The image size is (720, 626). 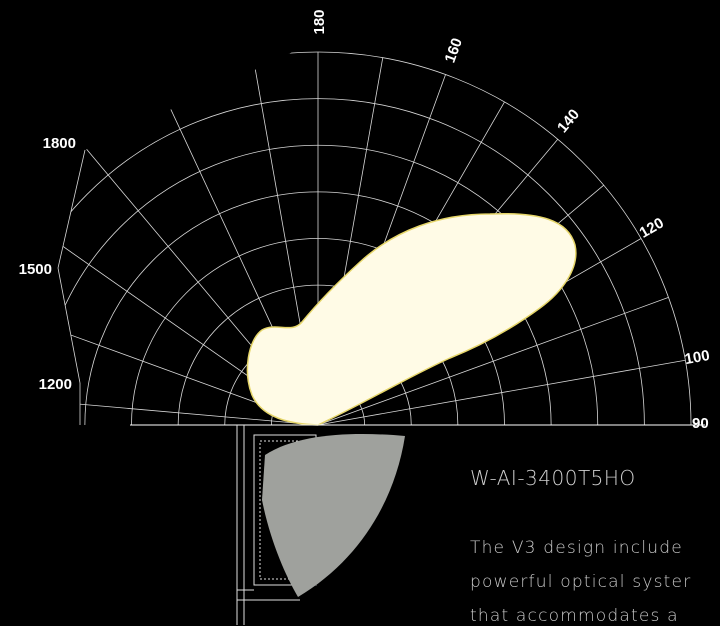 I want to click on radius-label: 1800, so click(x=59, y=143).